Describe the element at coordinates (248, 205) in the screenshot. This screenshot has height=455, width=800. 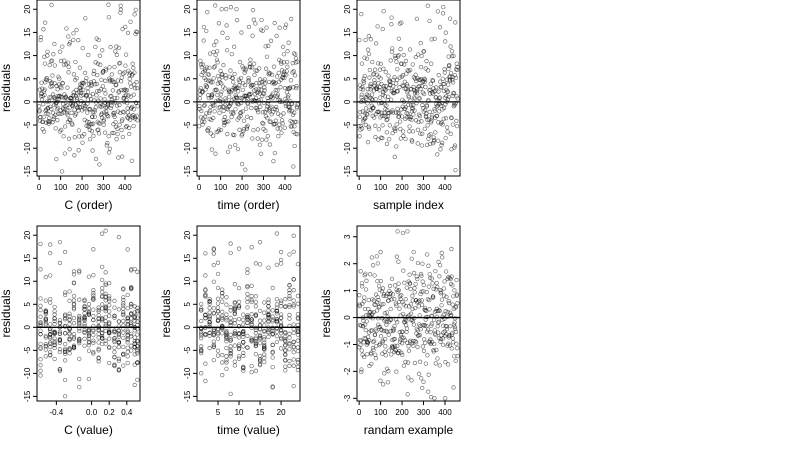
I see `x-axis-label: time (order)` at that location.